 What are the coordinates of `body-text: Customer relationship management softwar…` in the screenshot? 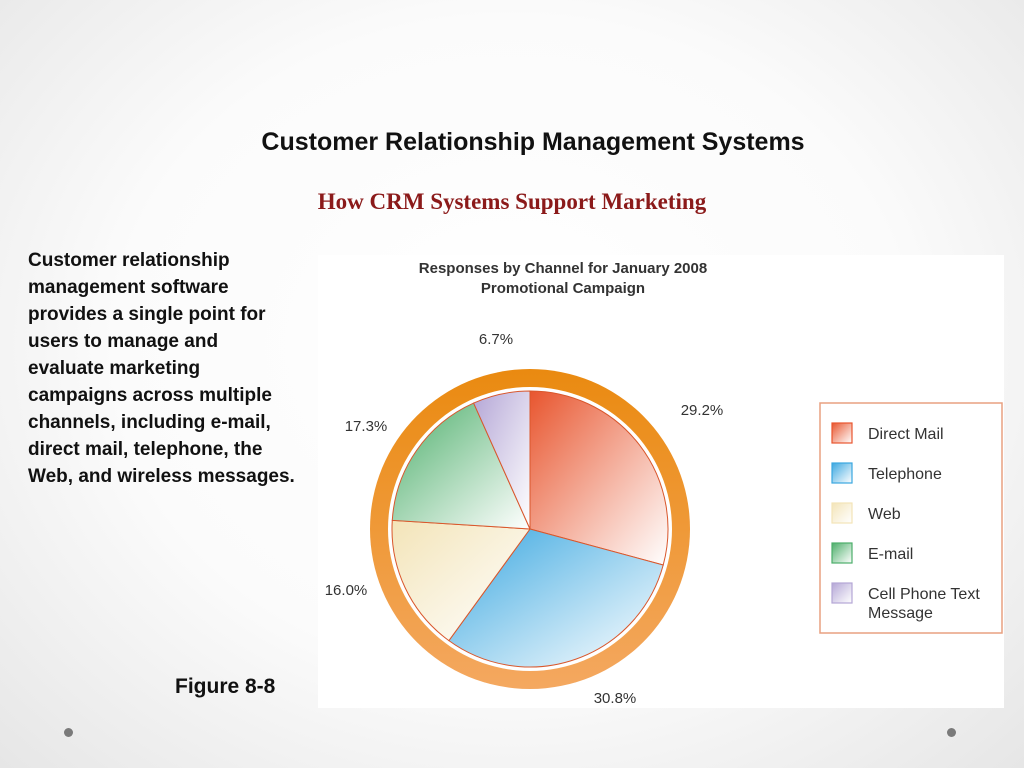 It's located at (161, 368).